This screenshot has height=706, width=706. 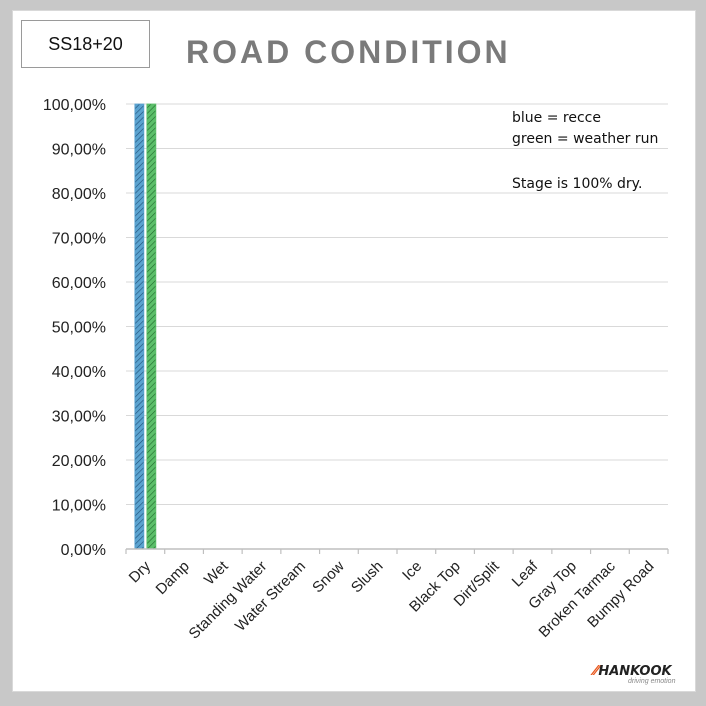 I want to click on note-weather-run: green = weather run, so click(x=585, y=139).